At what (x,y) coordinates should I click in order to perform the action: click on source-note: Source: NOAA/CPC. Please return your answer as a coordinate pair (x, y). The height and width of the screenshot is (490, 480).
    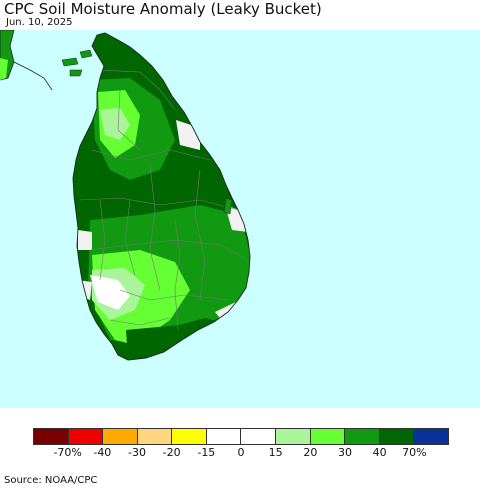
    Looking at the image, I should click on (51, 480).